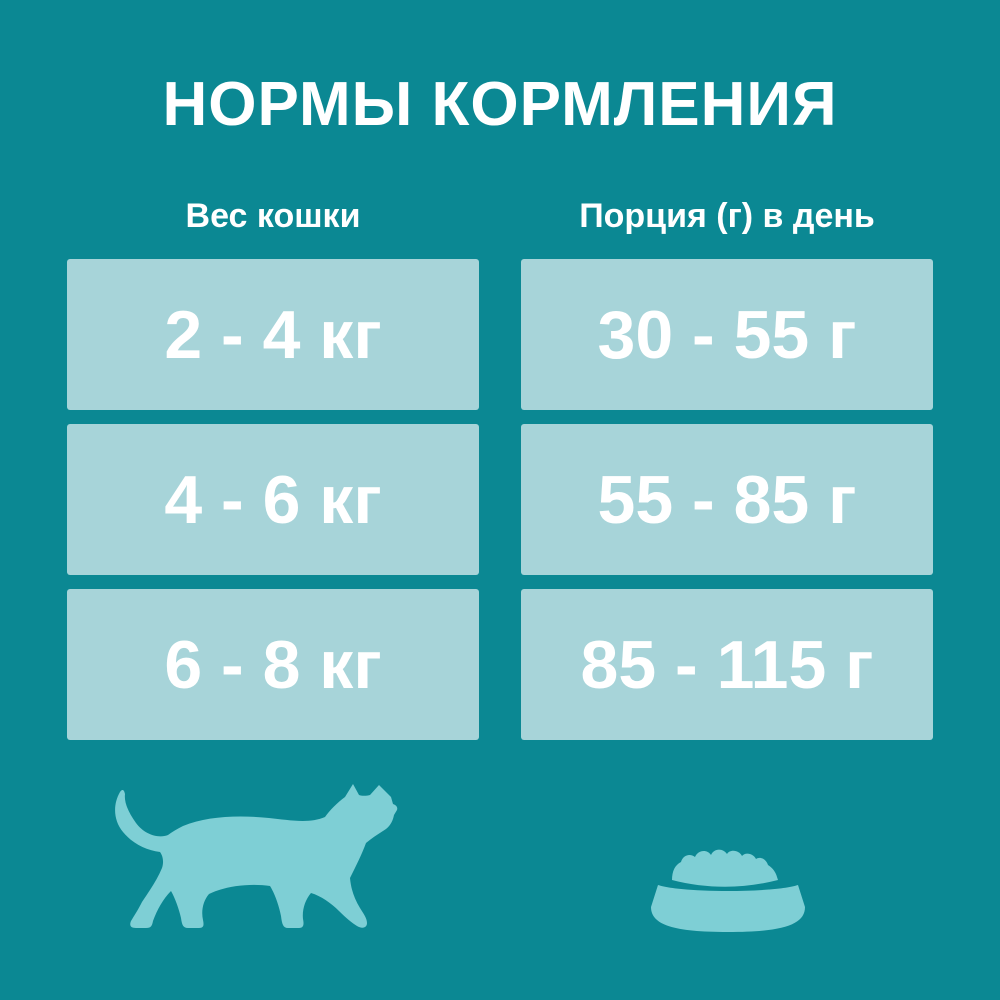 This screenshot has height=1000, width=1000. What do you see at coordinates (500, 104) in the screenshot?
I see `page-title: НОРМЫ КОРМЛЕНИЯ` at bounding box center [500, 104].